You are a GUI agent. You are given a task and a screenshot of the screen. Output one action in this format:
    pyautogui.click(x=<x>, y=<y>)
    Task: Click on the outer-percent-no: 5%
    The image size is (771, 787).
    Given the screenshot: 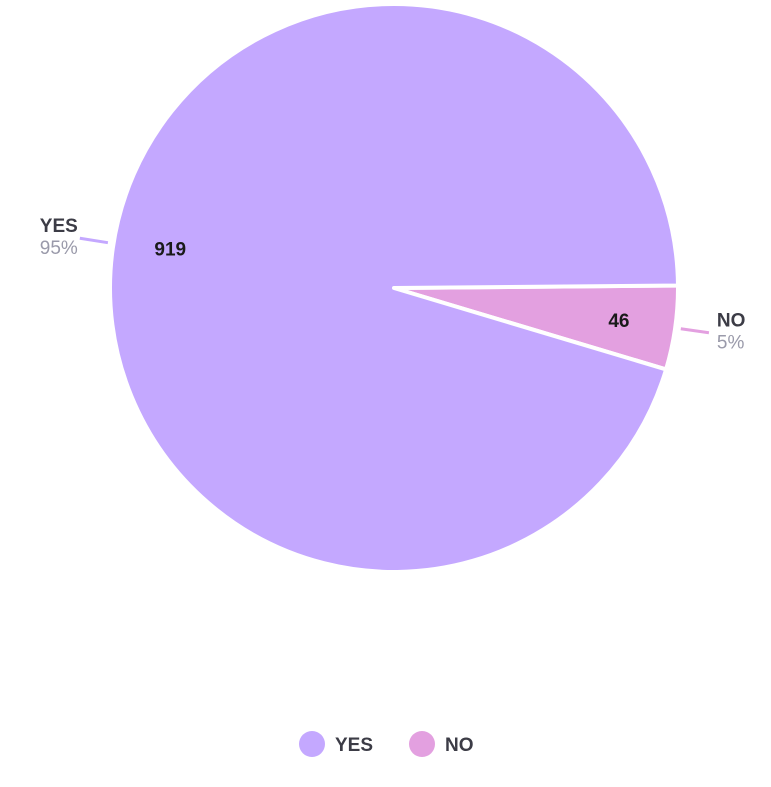 What is the action you would take?
    pyautogui.click(x=731, y=343)
    